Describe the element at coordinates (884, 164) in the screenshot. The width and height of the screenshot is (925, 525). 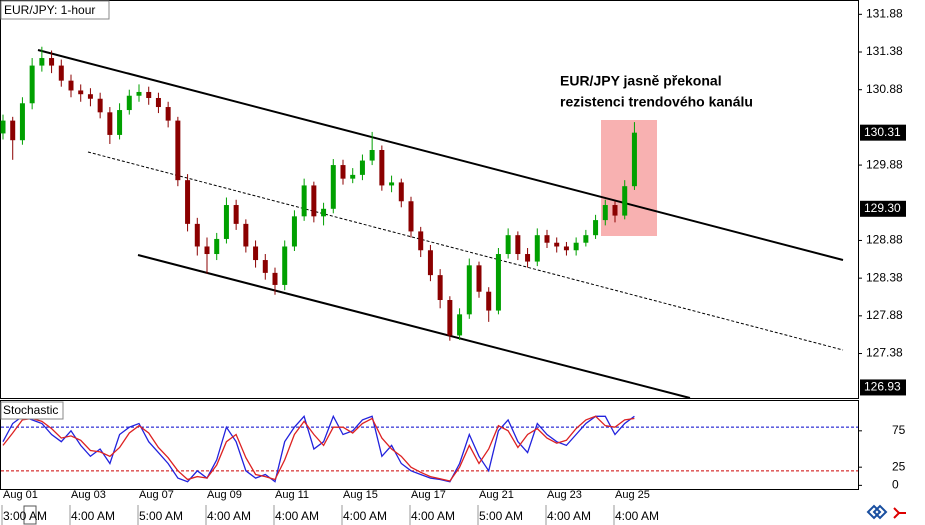
I see `y-tick-label: 129.88` at that location.